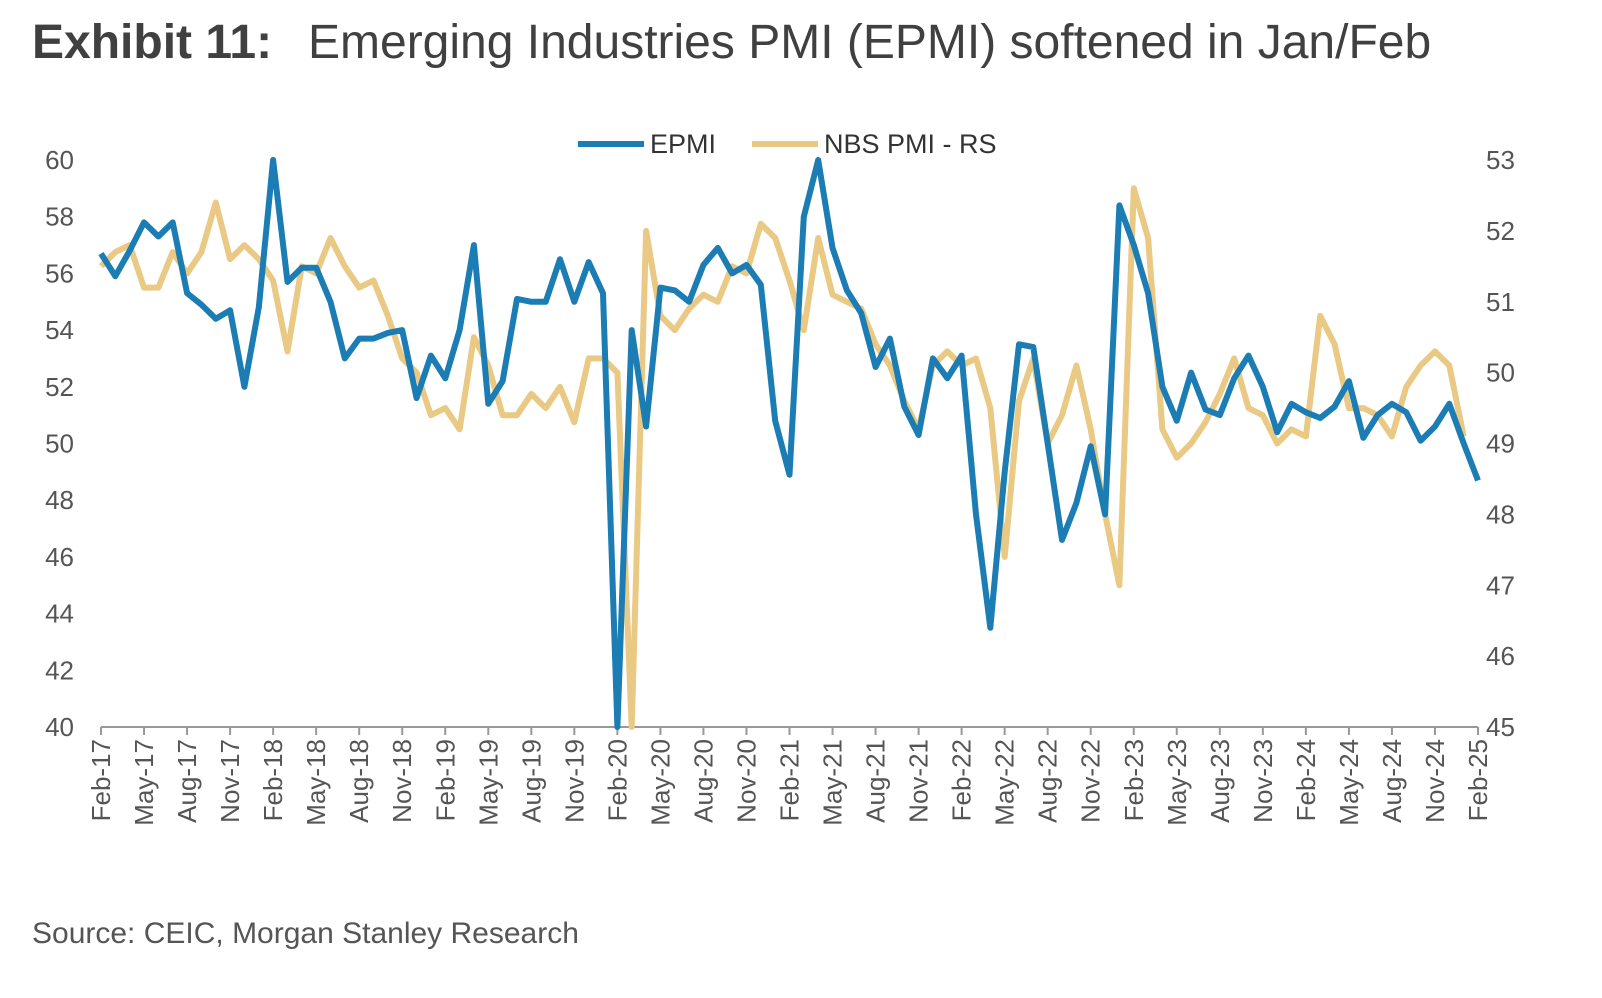  What do you see at coordinates (316, 782) in the screenshot?
I see `x-tick-label: May-18` at bounding box center [316, 782].